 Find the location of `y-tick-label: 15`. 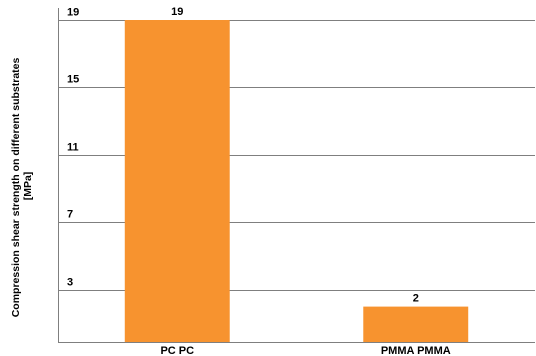

y-tick-label: 15 is located at coordinates (73, 80).